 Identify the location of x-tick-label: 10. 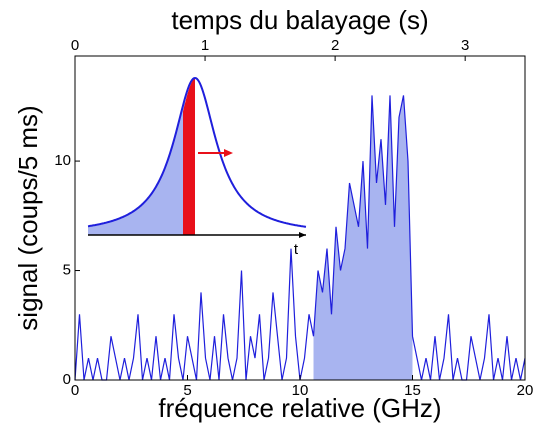
(300, 390).